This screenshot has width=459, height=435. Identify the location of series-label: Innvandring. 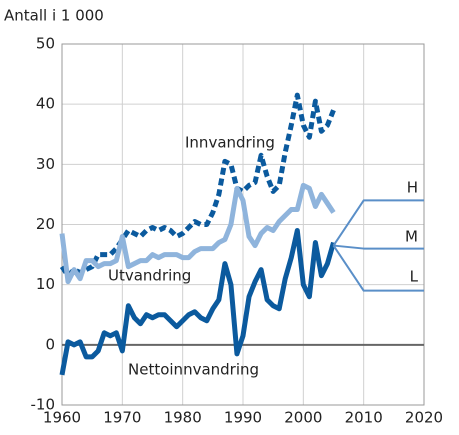
(230, 143).